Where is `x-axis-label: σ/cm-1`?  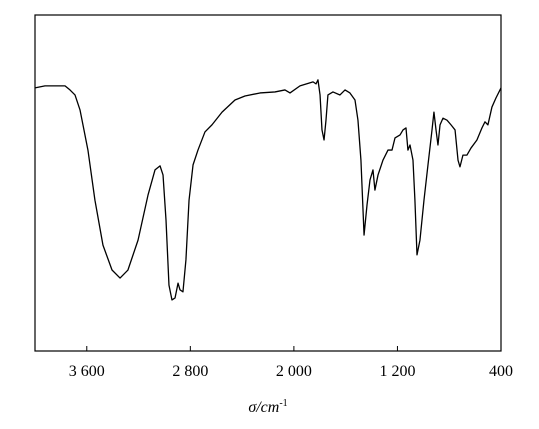
x-axis-label: σ/cm-1 is located at coordinates (267, 407).